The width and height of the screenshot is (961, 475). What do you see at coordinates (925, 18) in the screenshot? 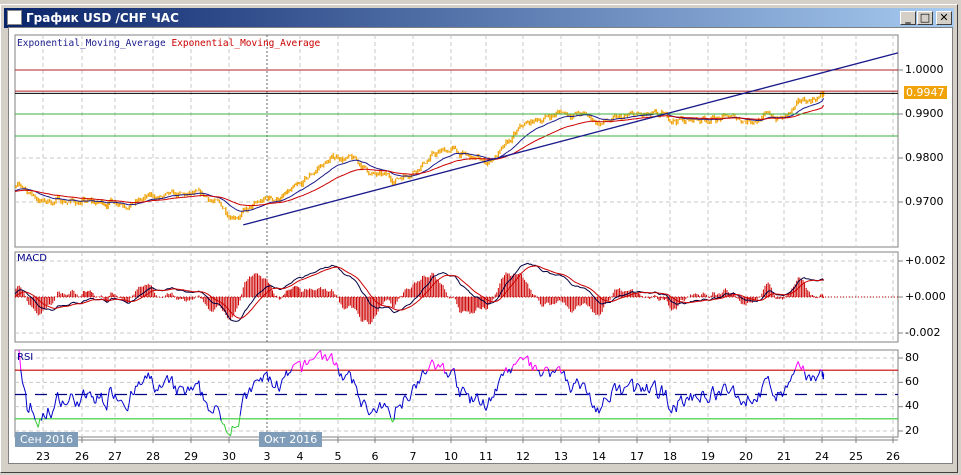
I see `maximize-button: □` at bounding box center [925, 18].